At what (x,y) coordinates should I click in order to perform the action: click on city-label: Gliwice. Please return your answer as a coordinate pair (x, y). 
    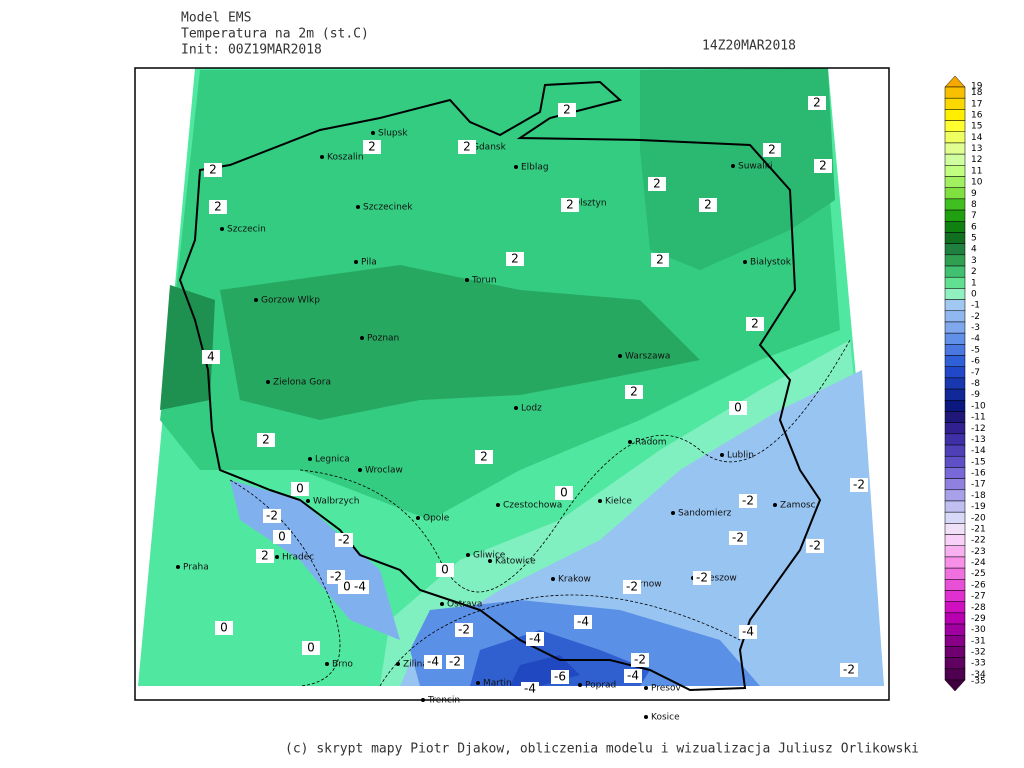
    Looking at the image, I should click on (489, 556).